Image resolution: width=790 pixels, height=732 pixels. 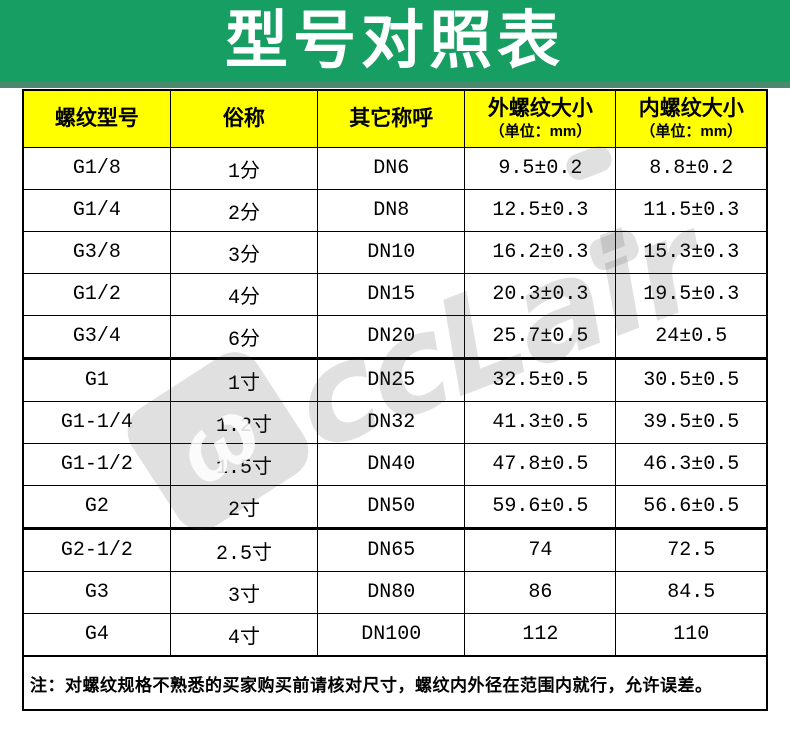 What do you see at coordinates (691, 550) in the screenshot?
I see `table-cell: 72.5` at bounding box center [691, 550].